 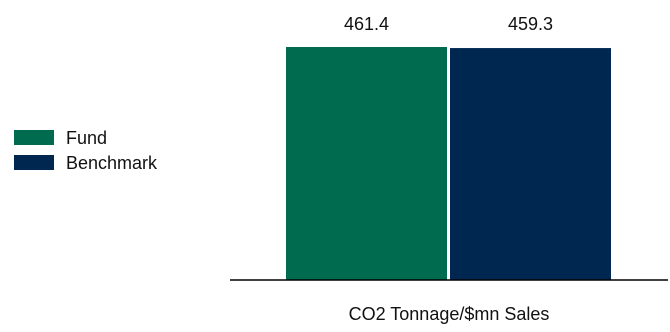 What do you see at coordinates (112, 163) in the screenshot?
I see `legend-label-benchmark: Benchmark` at bounding box center [112, 163].